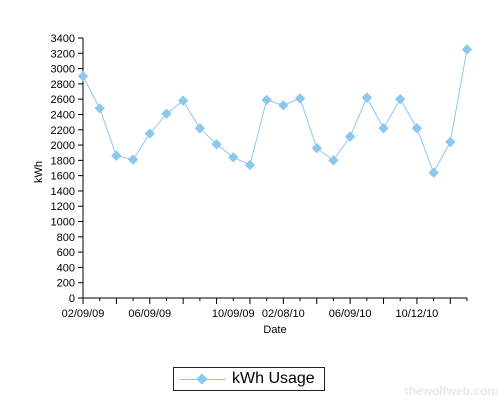 This screenshot has height=405, width=500. Describe the element at coordinates (66, 284) in the screenshot. I see `y-tick-label: 200` at that location.